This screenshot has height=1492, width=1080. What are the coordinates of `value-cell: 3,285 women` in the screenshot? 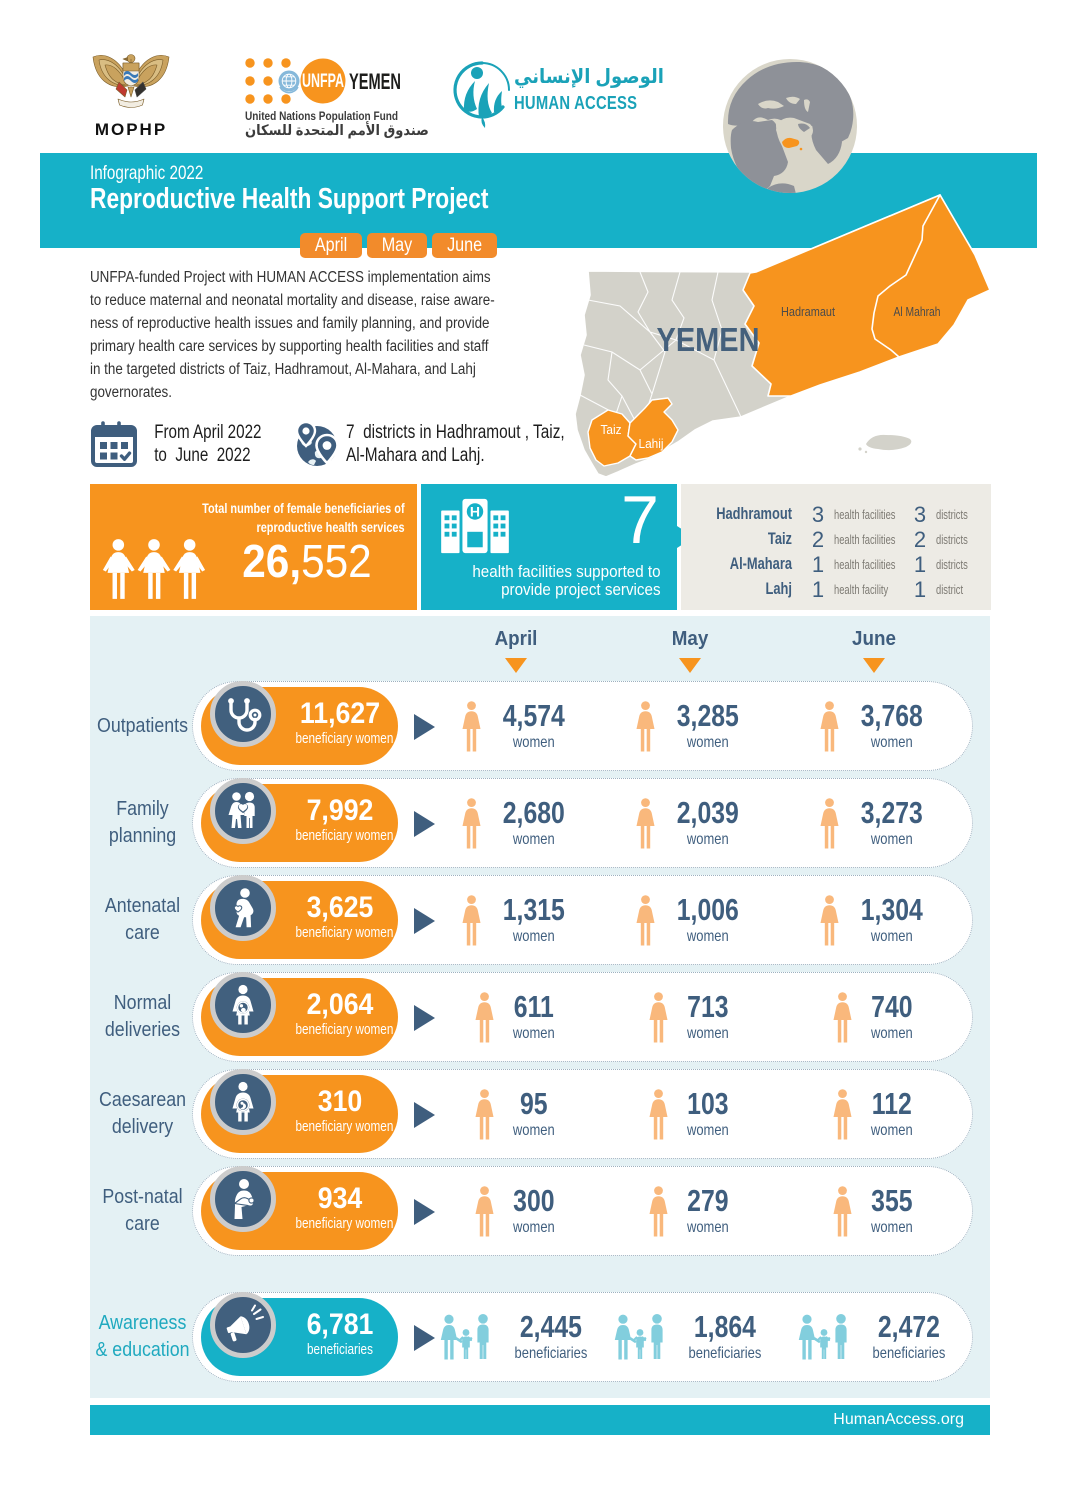 It's located at (691, 726).